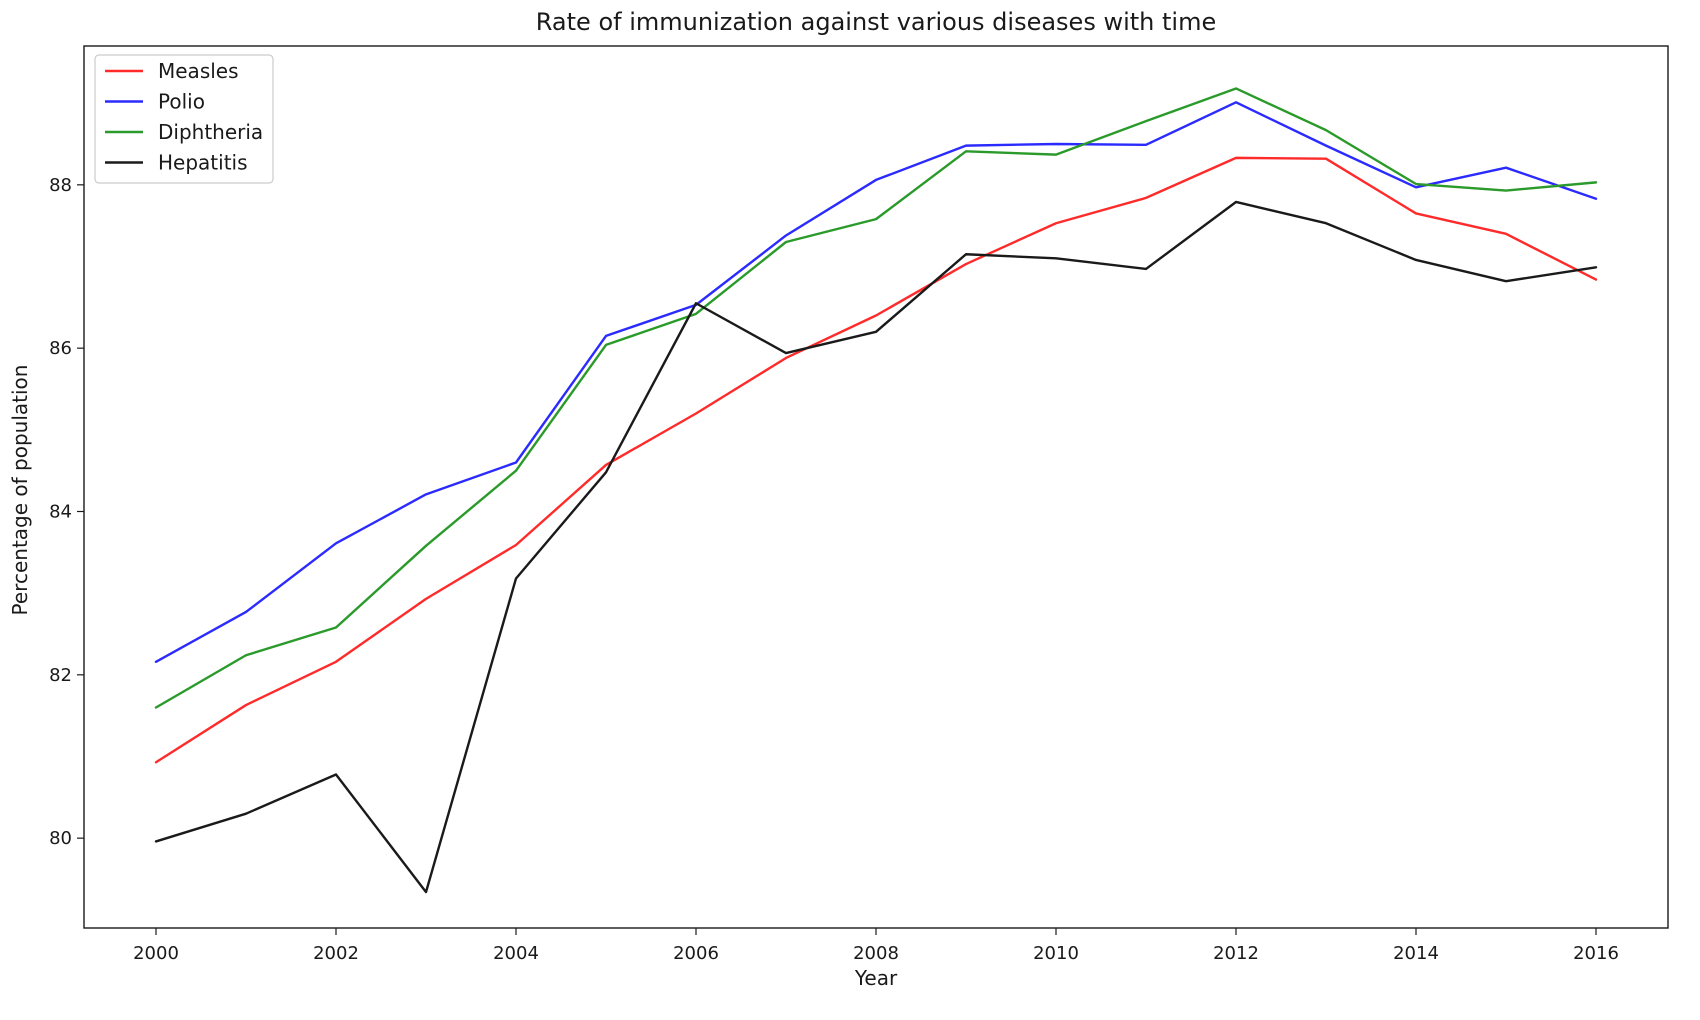 This screenshot has height=1020, width=1700. I want to click on x-tick-label: 2002, so click(336, 953).